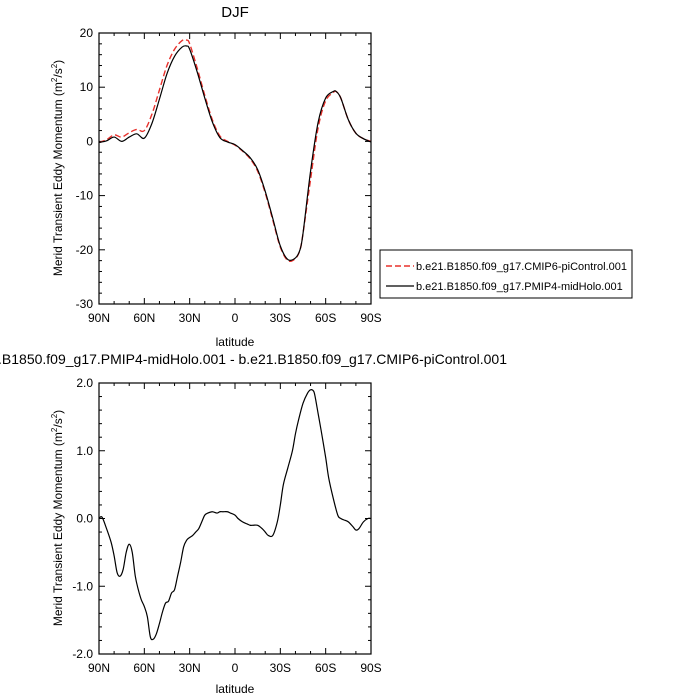 The height and width of the screenshot is (700, 700). What do you see at coordinates (84, 383) in the screenshot?
I see `bottom-y-tick-label: 2.0` at bounding box center [84, 383].